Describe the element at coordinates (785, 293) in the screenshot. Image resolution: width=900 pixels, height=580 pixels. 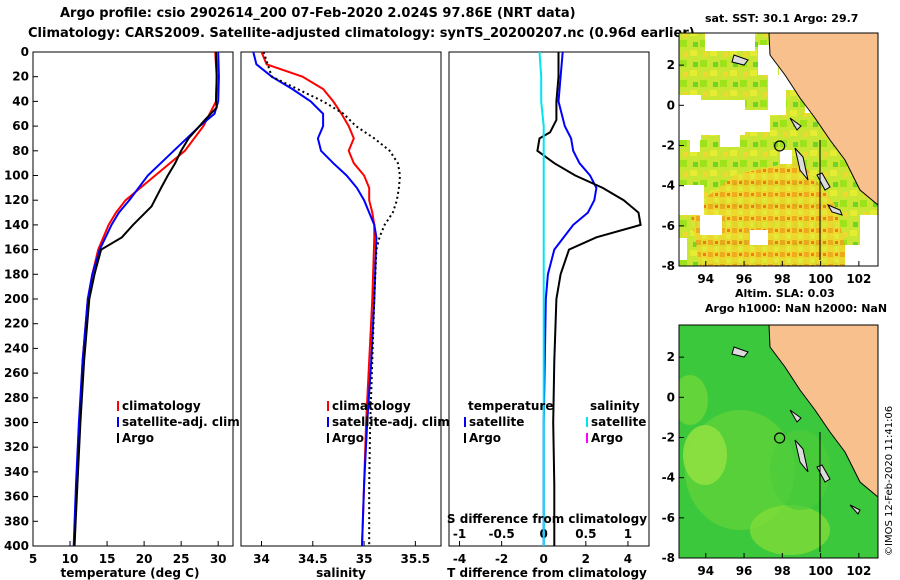
I see `sla-map-title: Altim. SLA: 0.03` at that location.